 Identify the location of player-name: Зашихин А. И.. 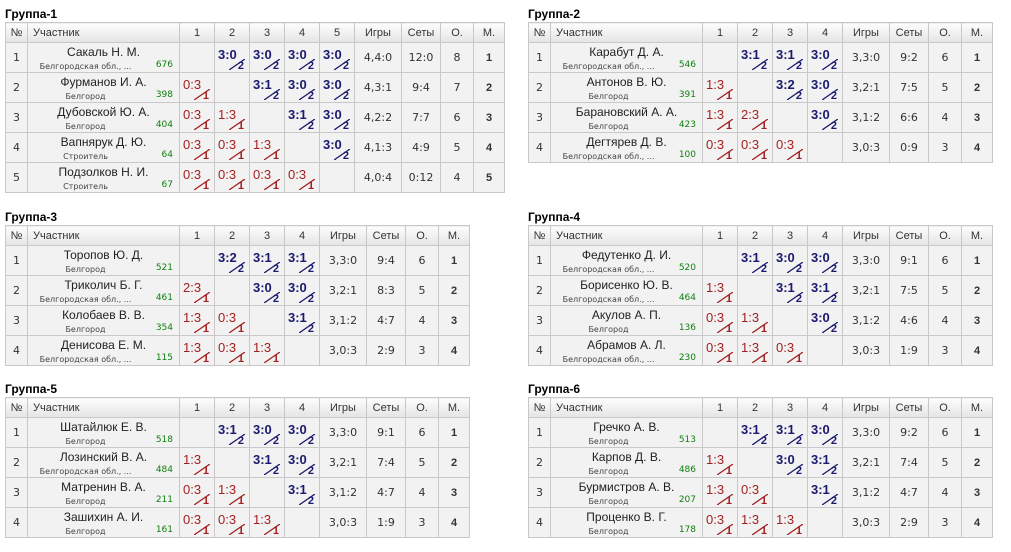
(103, 517).